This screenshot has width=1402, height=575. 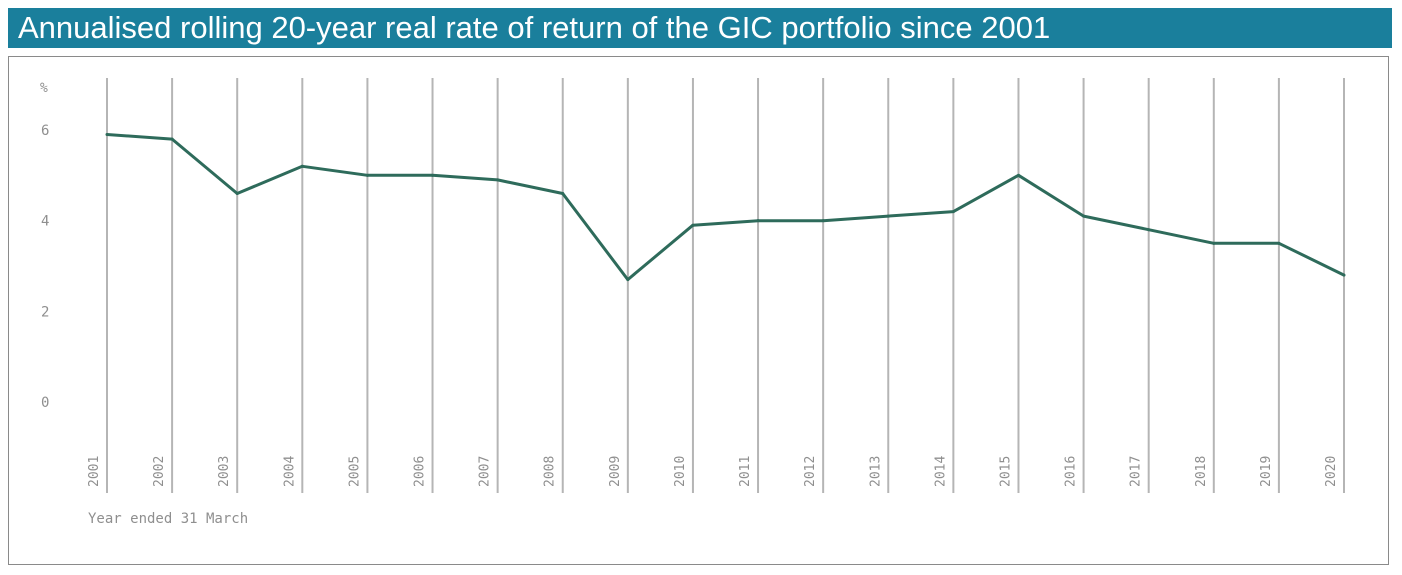 What do you see at coordinates (628, 280) in the screenshot?
I see `data-point-2009` at bounding box center [628, 280].